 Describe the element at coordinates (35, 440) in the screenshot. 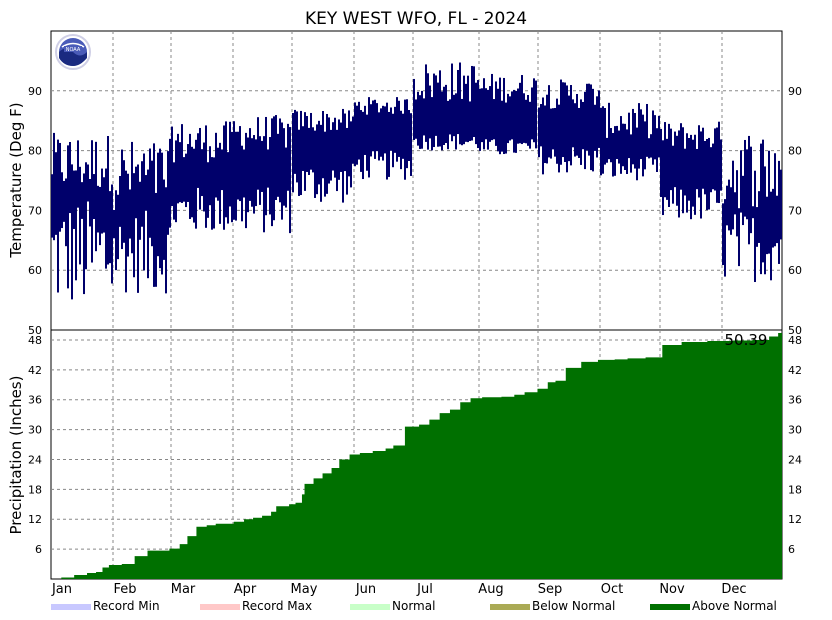

I see `precipitation-y-ticks-left: 50 6 12 18 24 30 36 42 48` at that location.